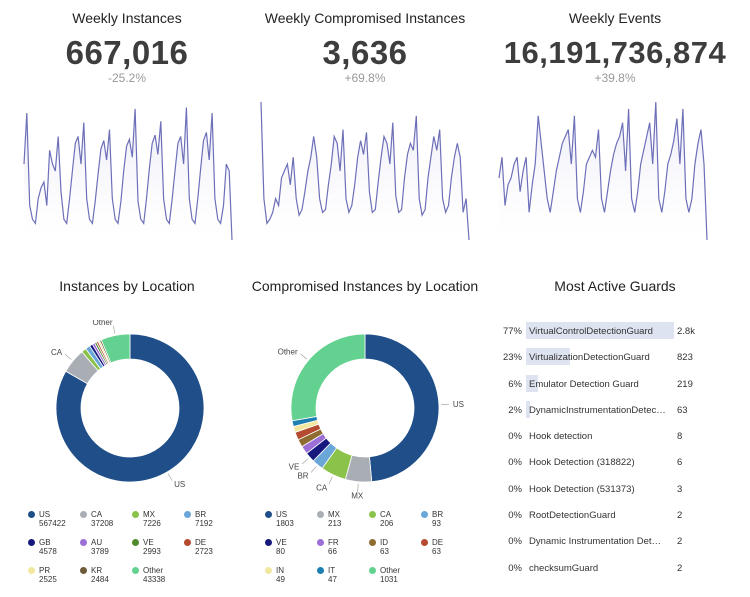  What do you see at coordinates (281, 547) in the screenshot?
I see `legend-label: VE 80` at bounding box center [281, 547].